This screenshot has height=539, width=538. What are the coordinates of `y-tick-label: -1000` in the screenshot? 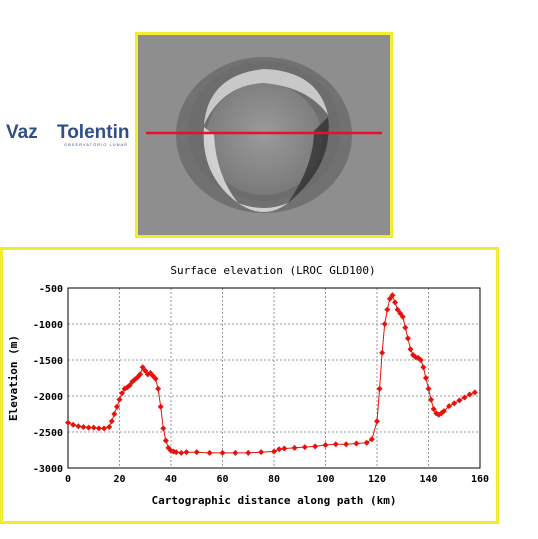 It's located at (48, 325).